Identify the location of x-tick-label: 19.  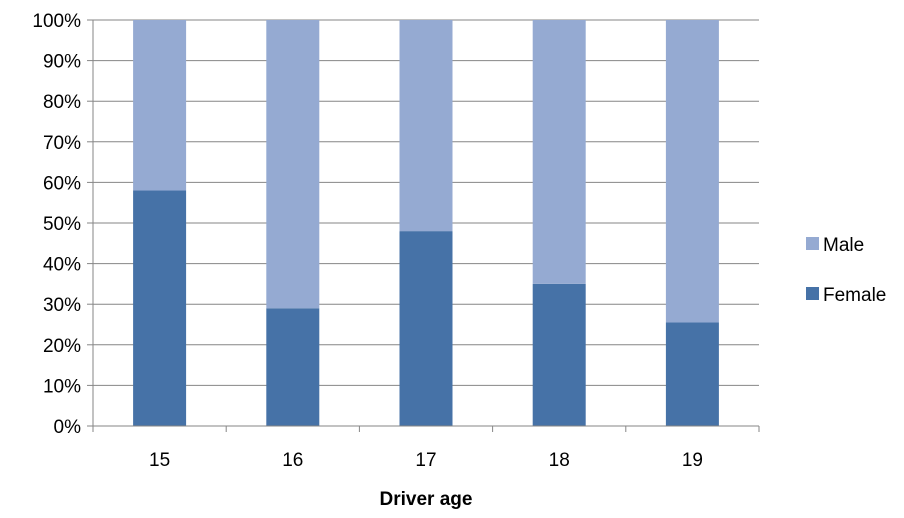
(692, 460).